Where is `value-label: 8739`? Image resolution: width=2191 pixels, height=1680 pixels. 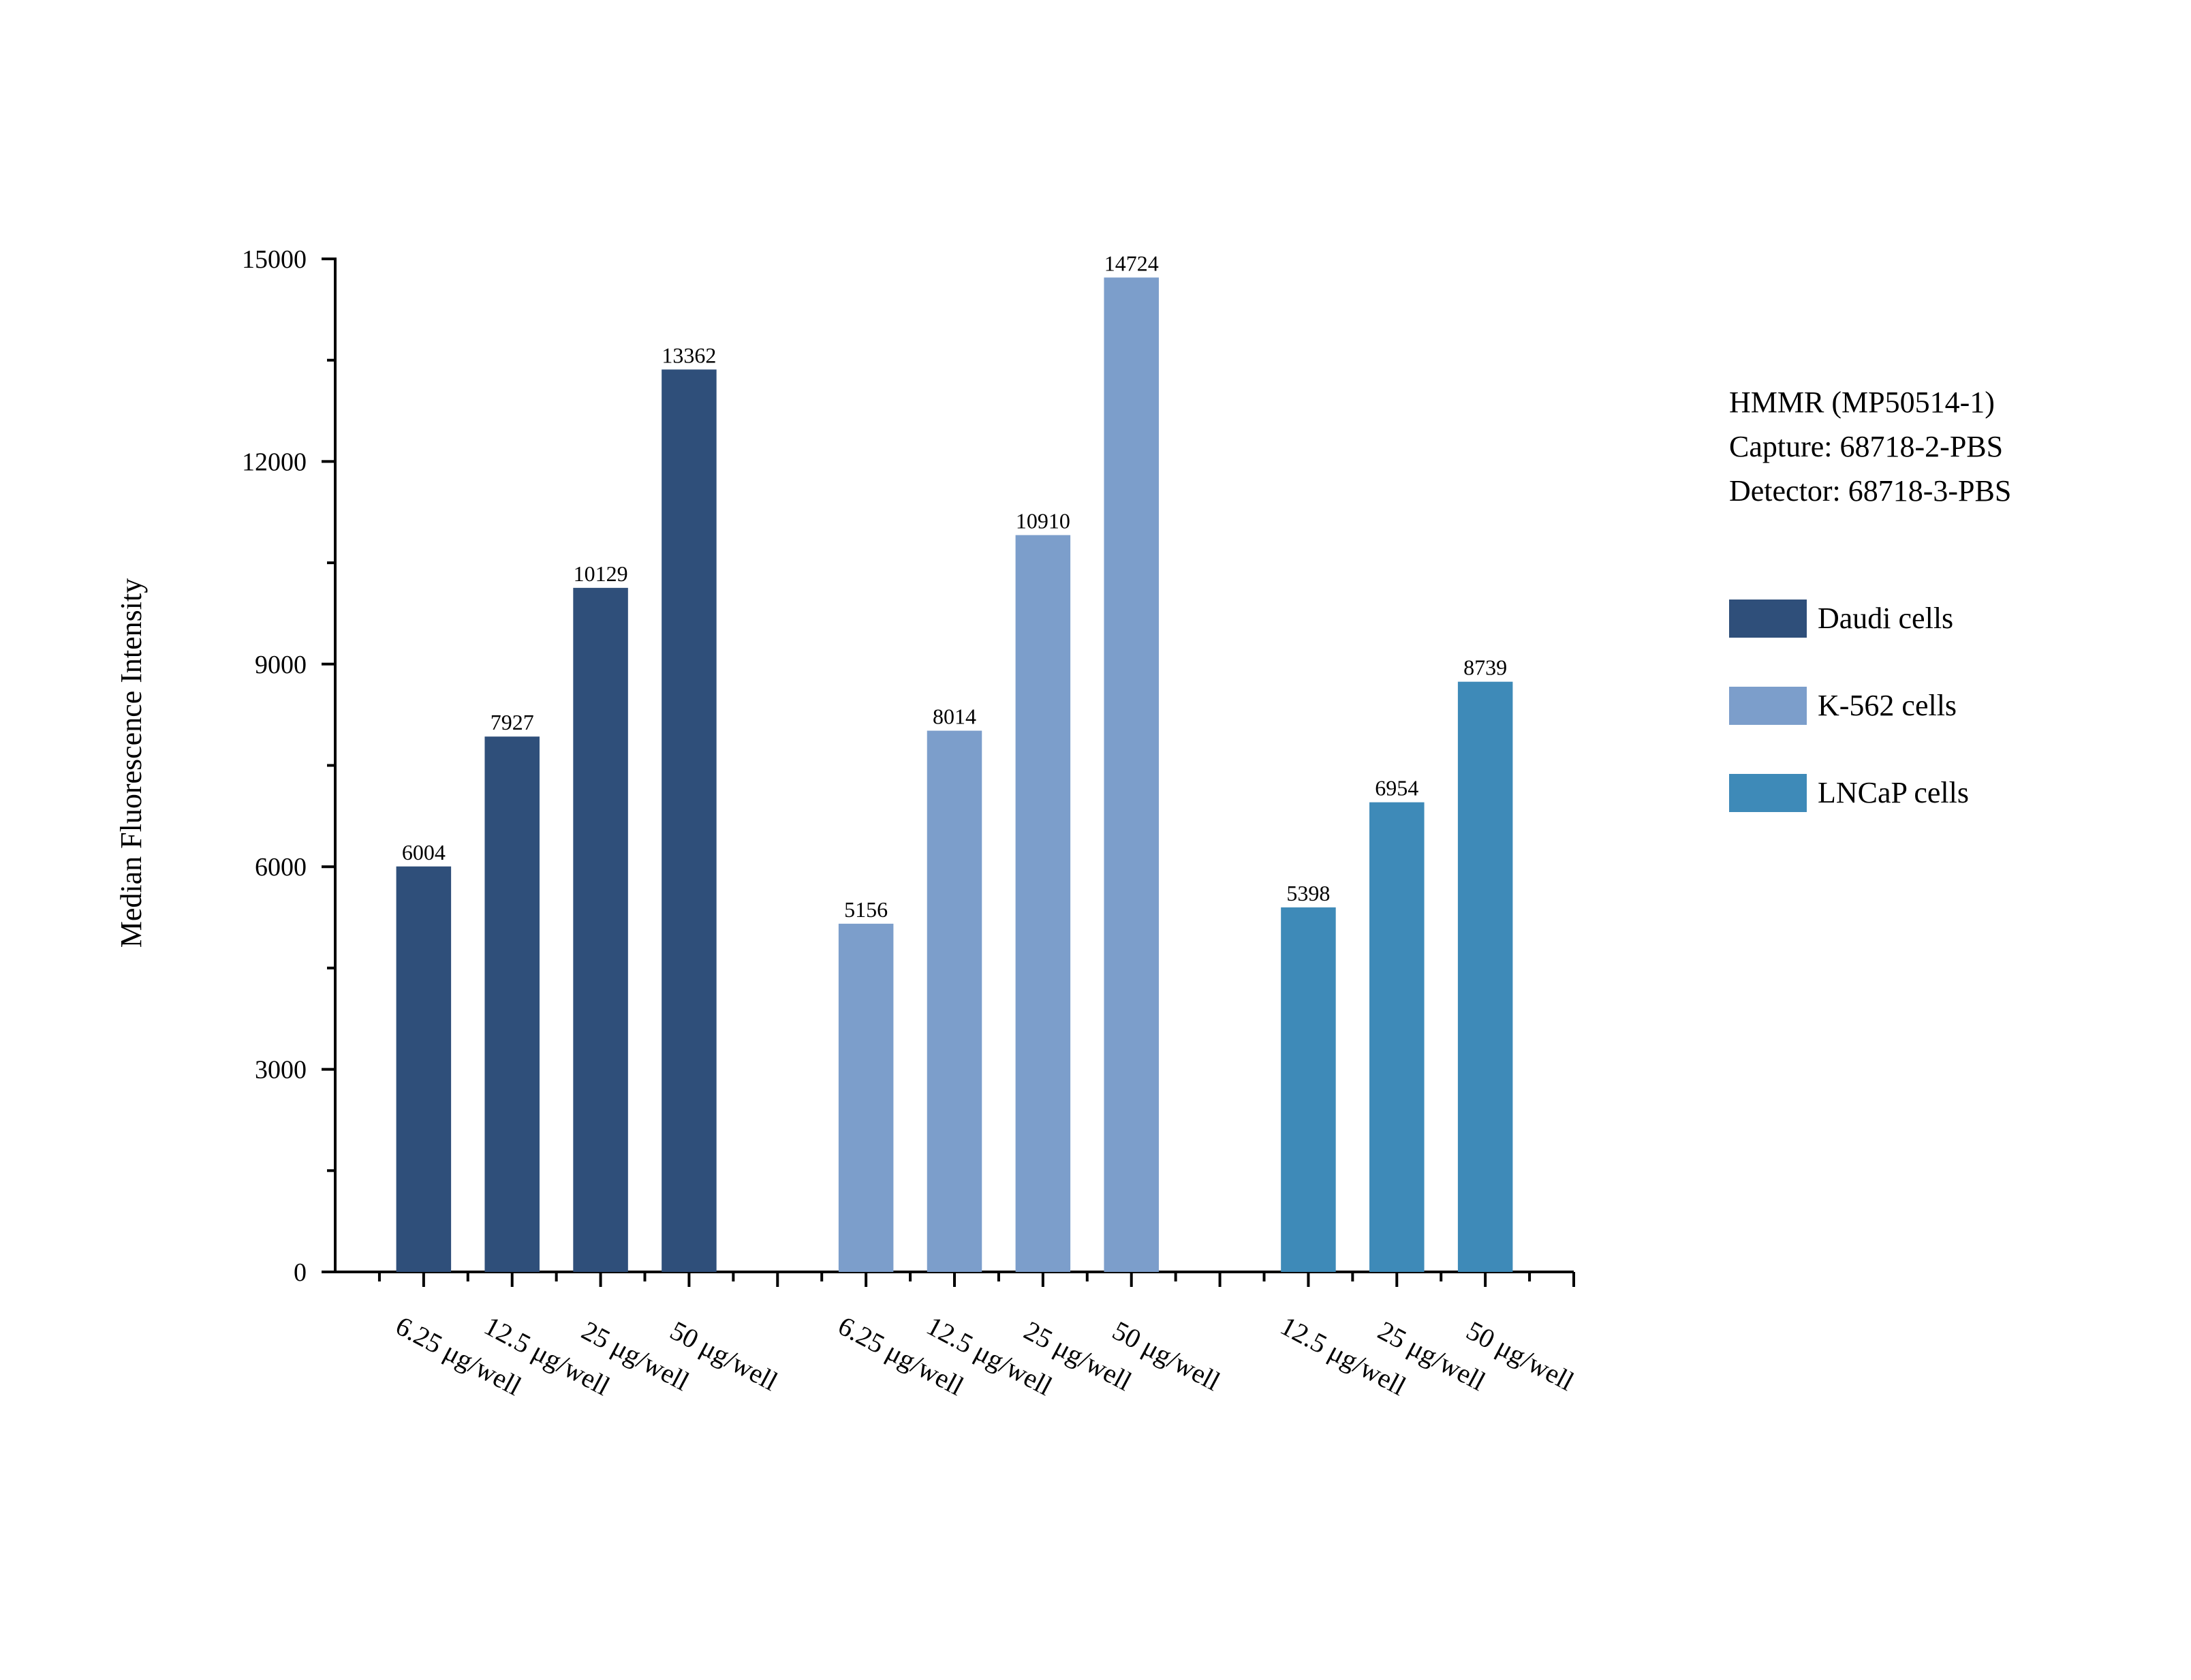
value-label: 8739 is located at coordinates (1485, 667).